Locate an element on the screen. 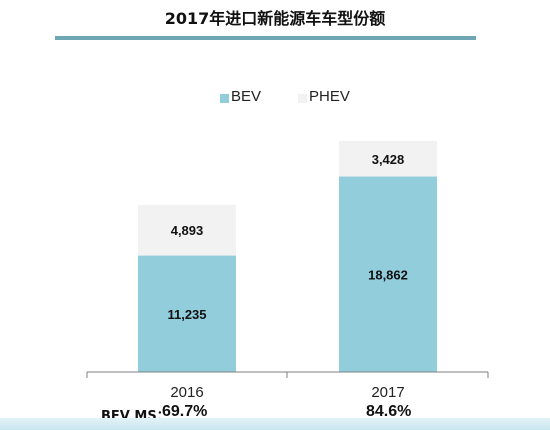 The width and height of the screenshot is (550, 430). bar-bev-2016 is located at coordinates (187, 313).